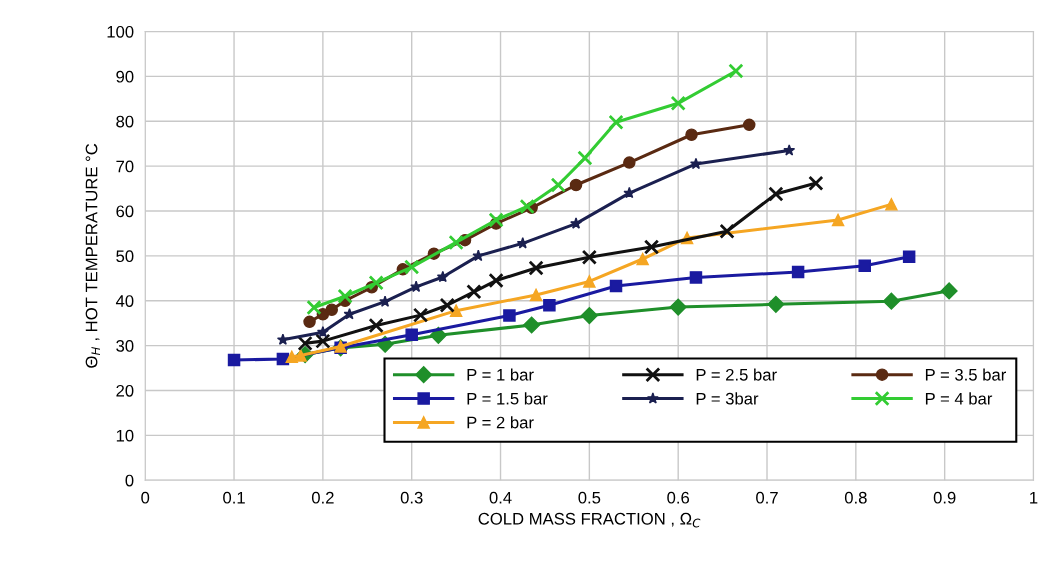 The height and width of the screenshot is (563, 1060). Describe the element at coordinates (125, 211) in the screenshot. I see `y-tick-label: 60` at that location.